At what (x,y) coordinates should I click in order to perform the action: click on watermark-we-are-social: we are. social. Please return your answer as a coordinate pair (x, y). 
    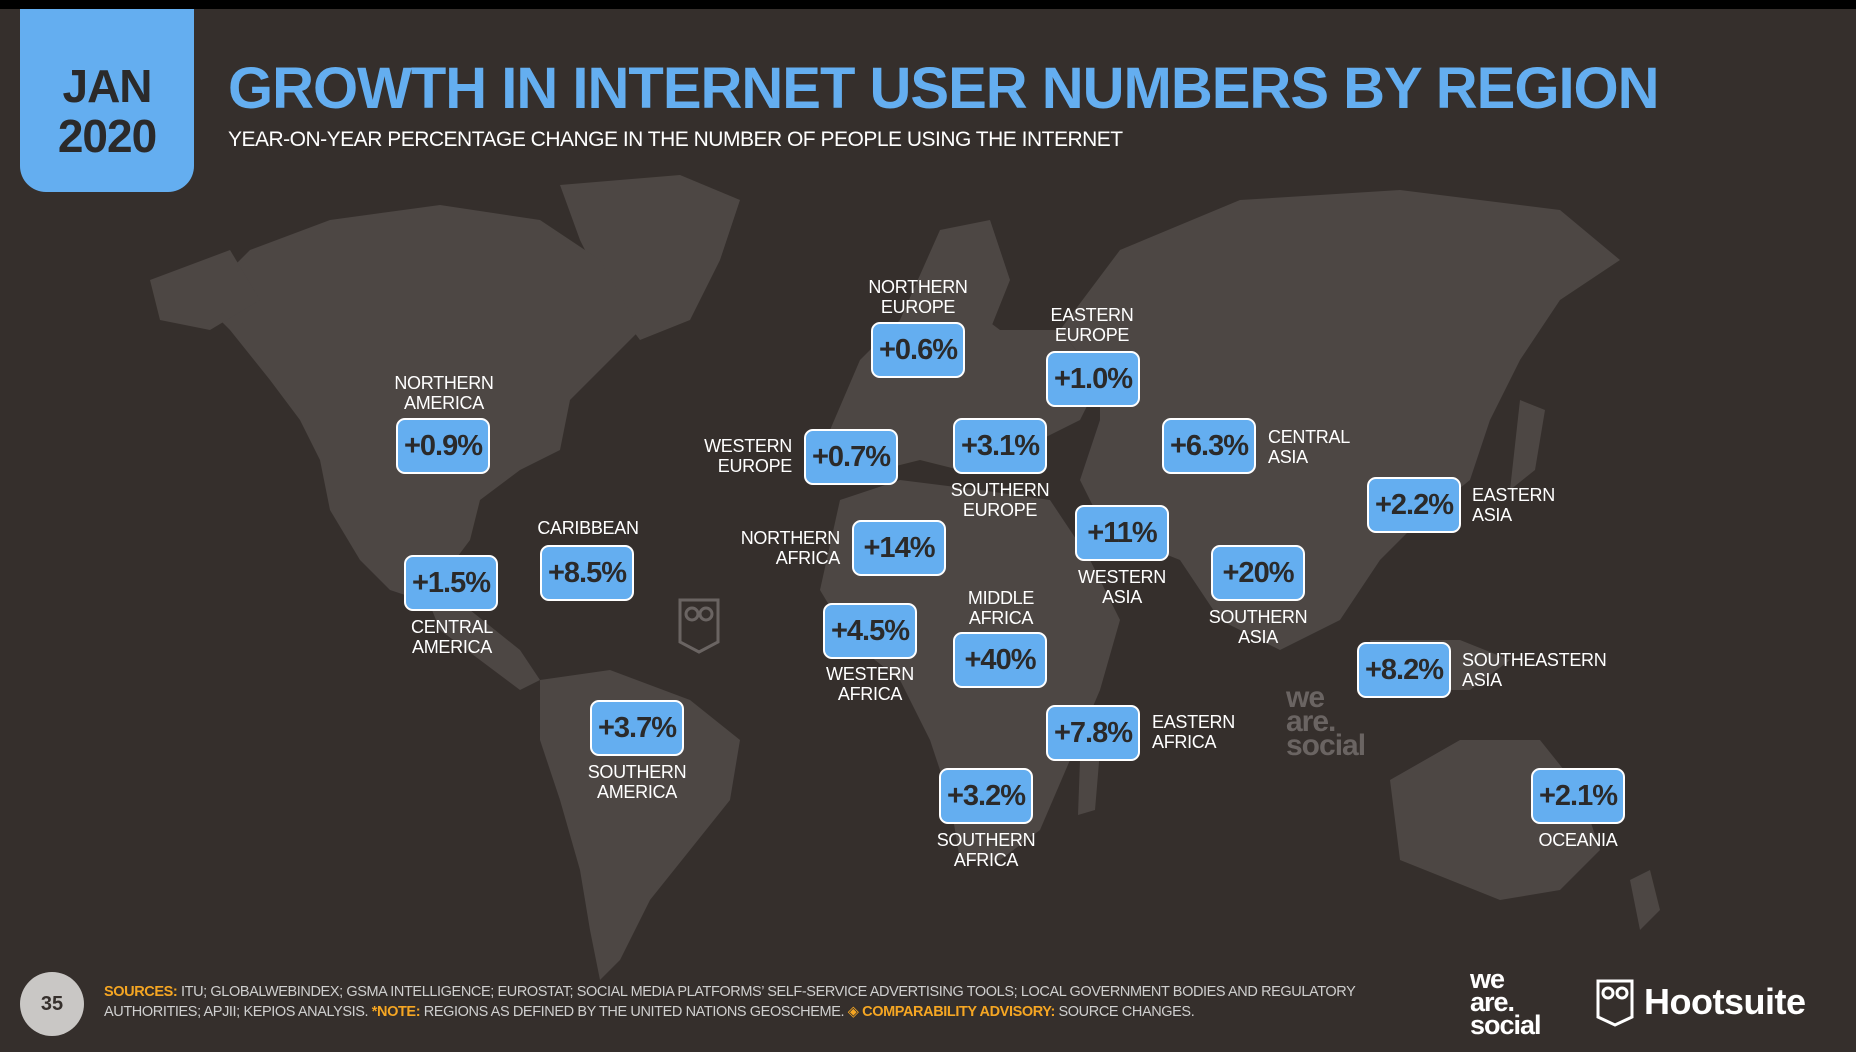
    Looking at the image, I should click on (1326, 721).